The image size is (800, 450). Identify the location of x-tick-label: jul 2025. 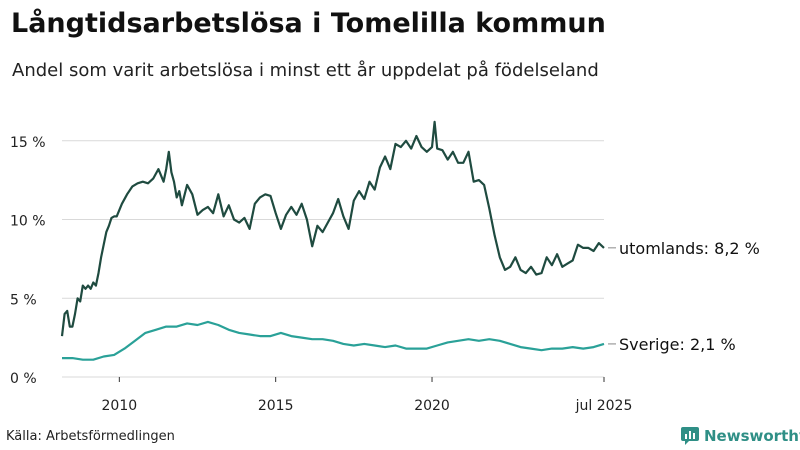
(604, 406).